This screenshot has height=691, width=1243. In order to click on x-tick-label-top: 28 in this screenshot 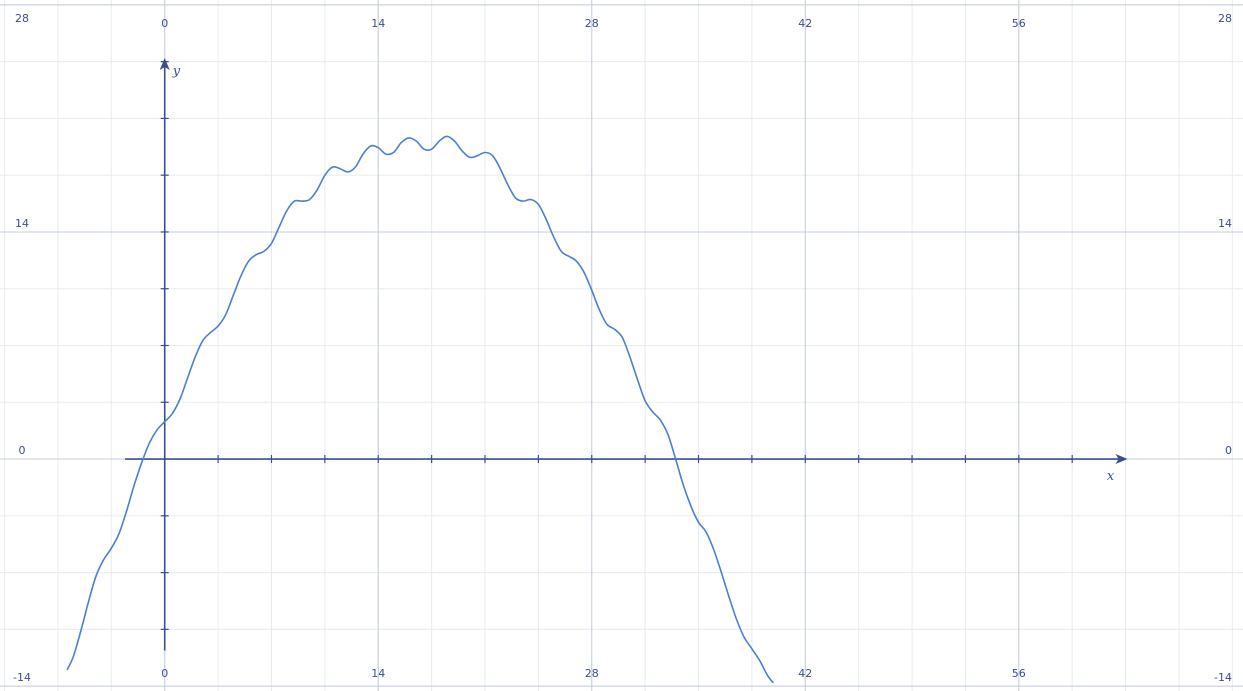, I will do `click(592, 23)`.